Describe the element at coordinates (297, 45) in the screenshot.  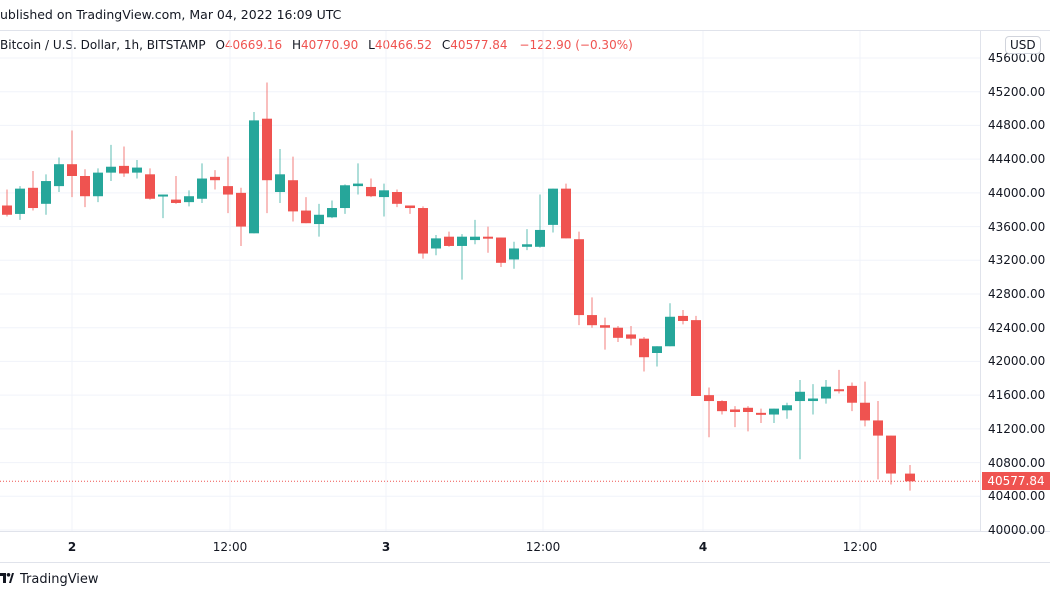
I see `high-label: H` at that location.